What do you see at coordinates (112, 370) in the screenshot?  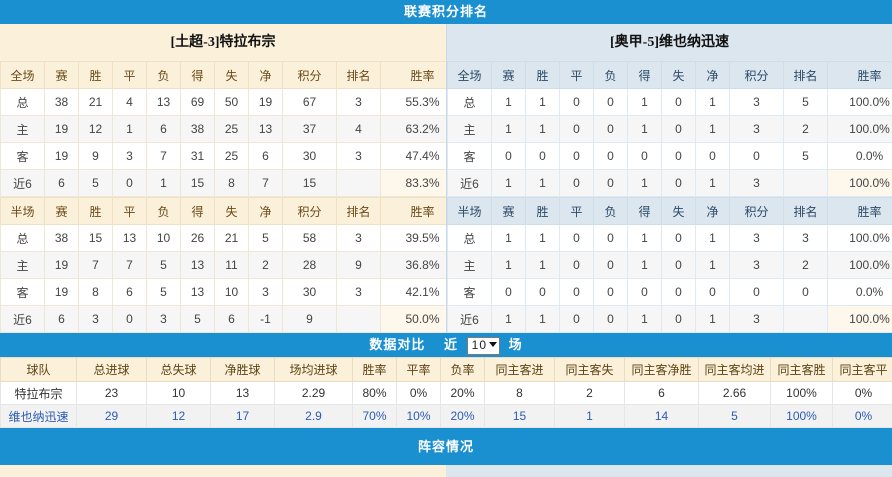 I see `col-header: 总进球` at bounding box center [112, 370].